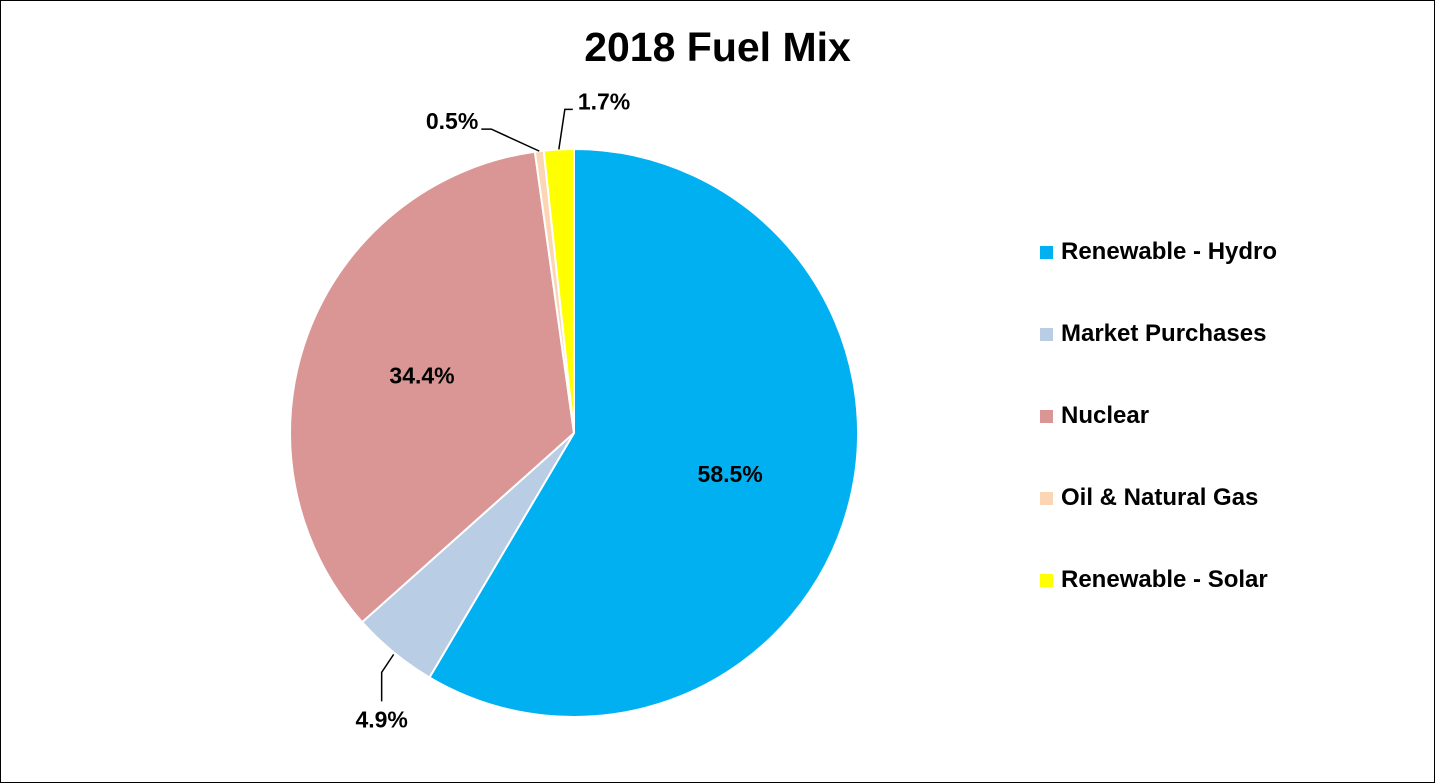 The image size is (1435, 783). What do you see at coordinates (1164, 333) in the screenshot?
I see `legend-label-market-purchases: Market Purchases` at bounding box center [1164, 333].